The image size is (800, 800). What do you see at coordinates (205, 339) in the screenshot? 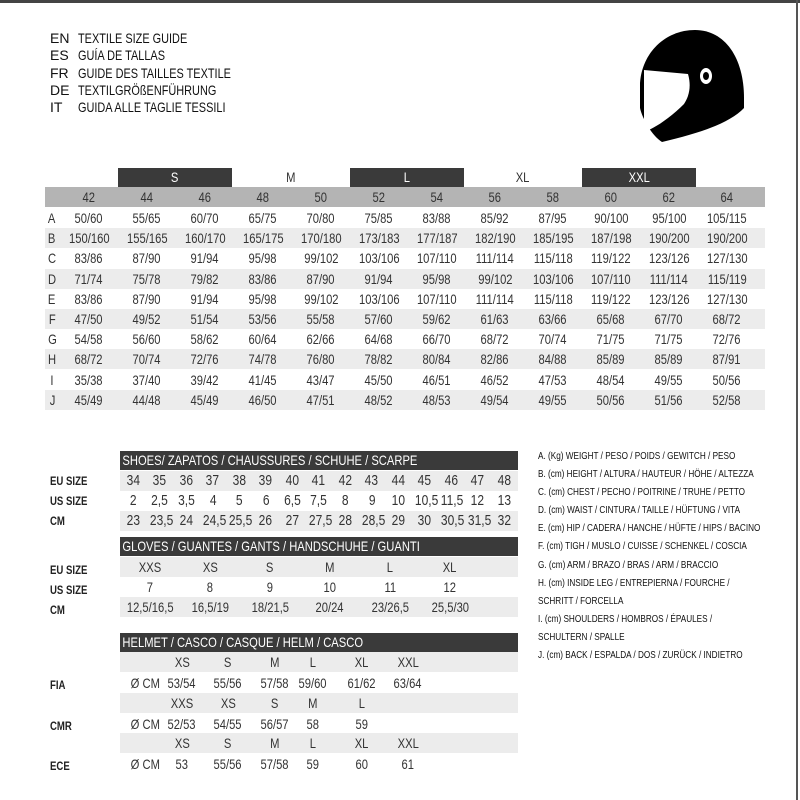
I see `table-cell-text: 58/62` at bounding box center [205, 339].